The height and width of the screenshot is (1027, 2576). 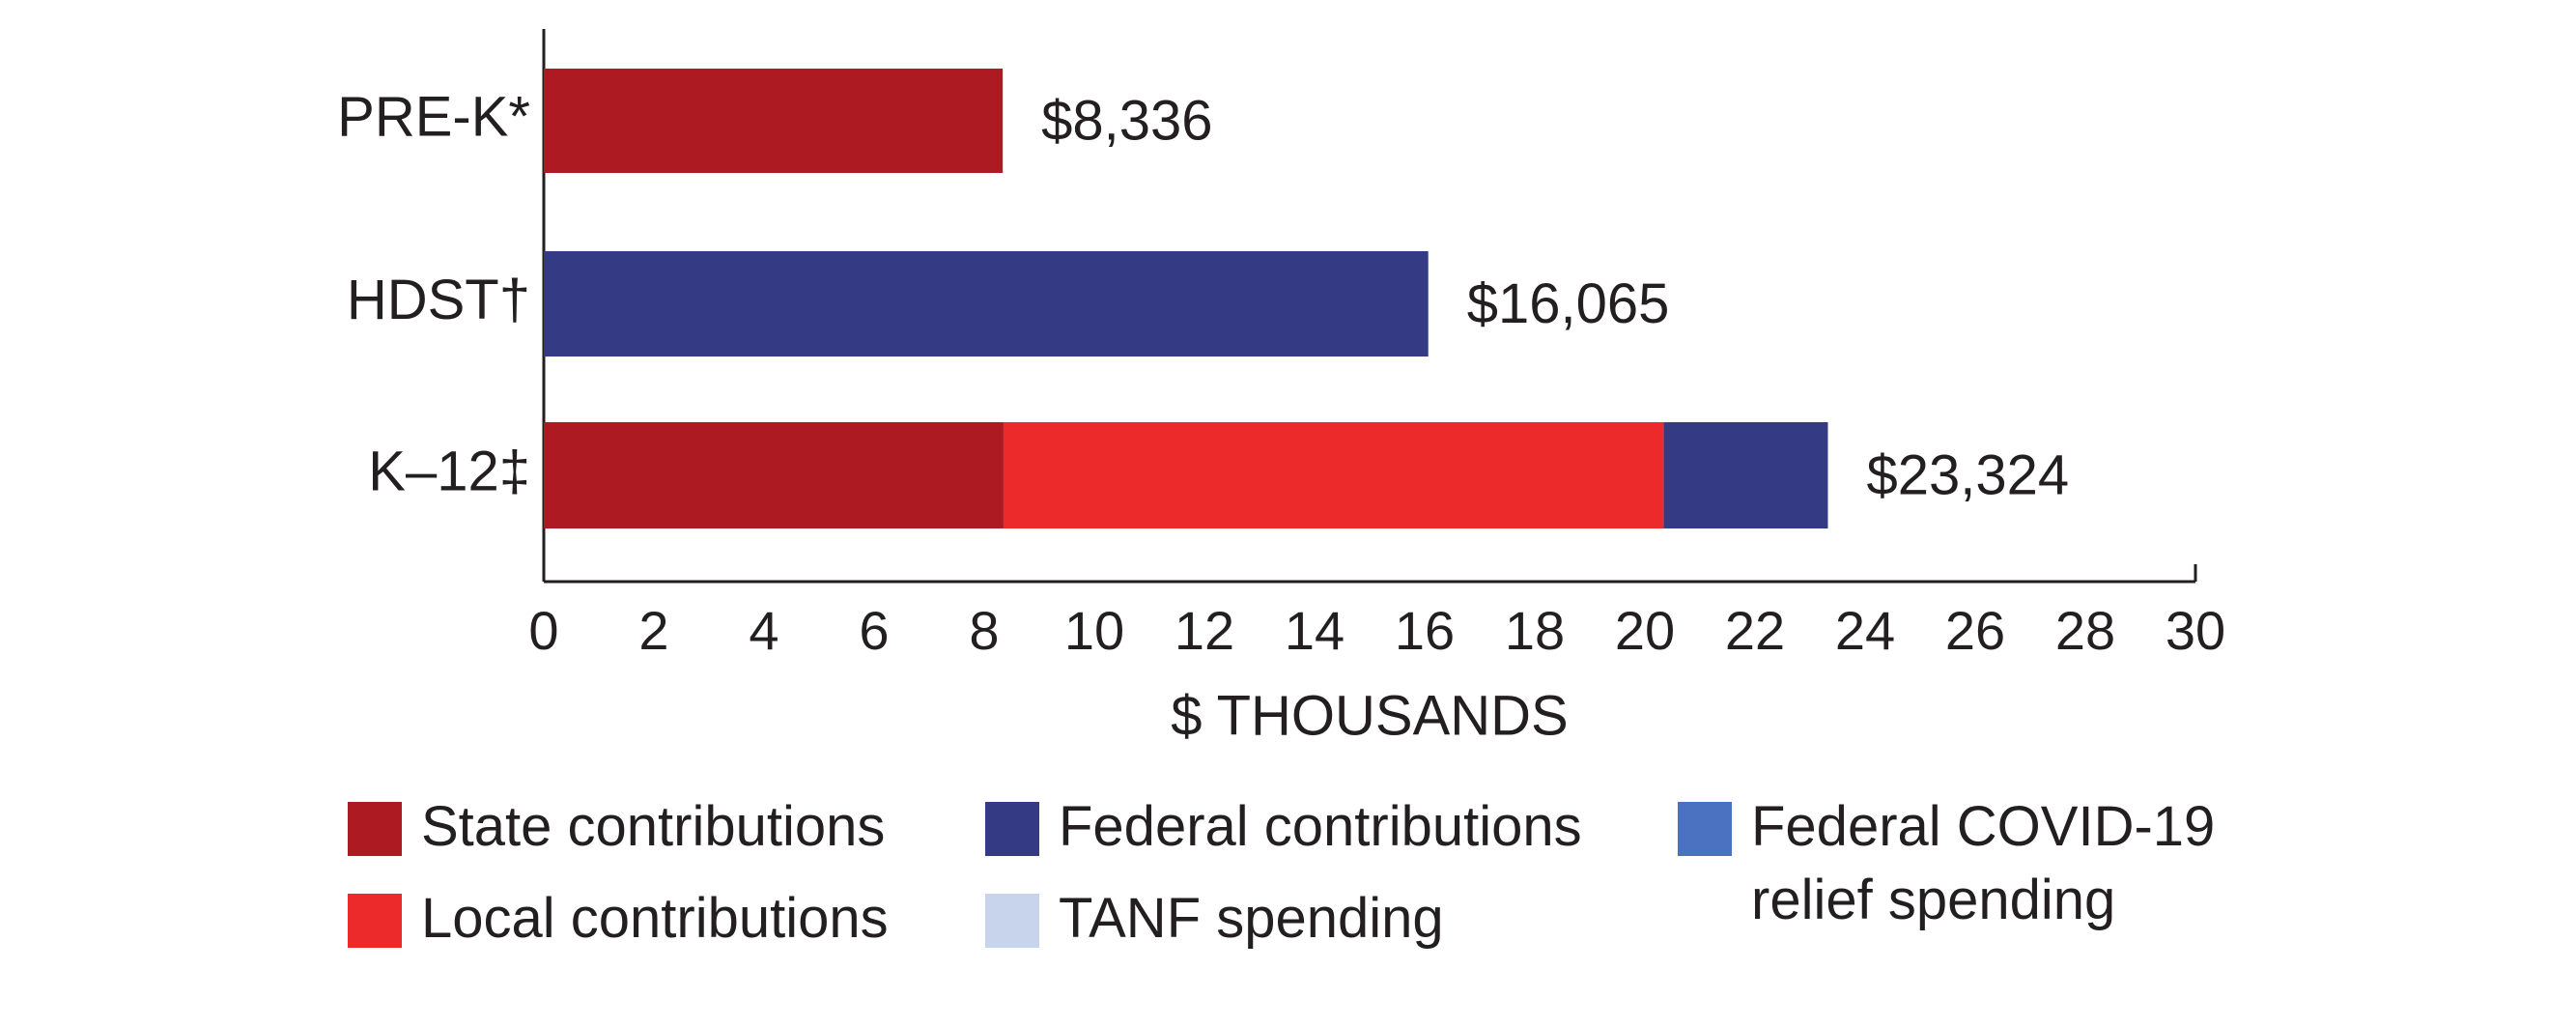 I want to click on legend-item: Federal COVID-19 relief spending, so click(x=1983, y=863).